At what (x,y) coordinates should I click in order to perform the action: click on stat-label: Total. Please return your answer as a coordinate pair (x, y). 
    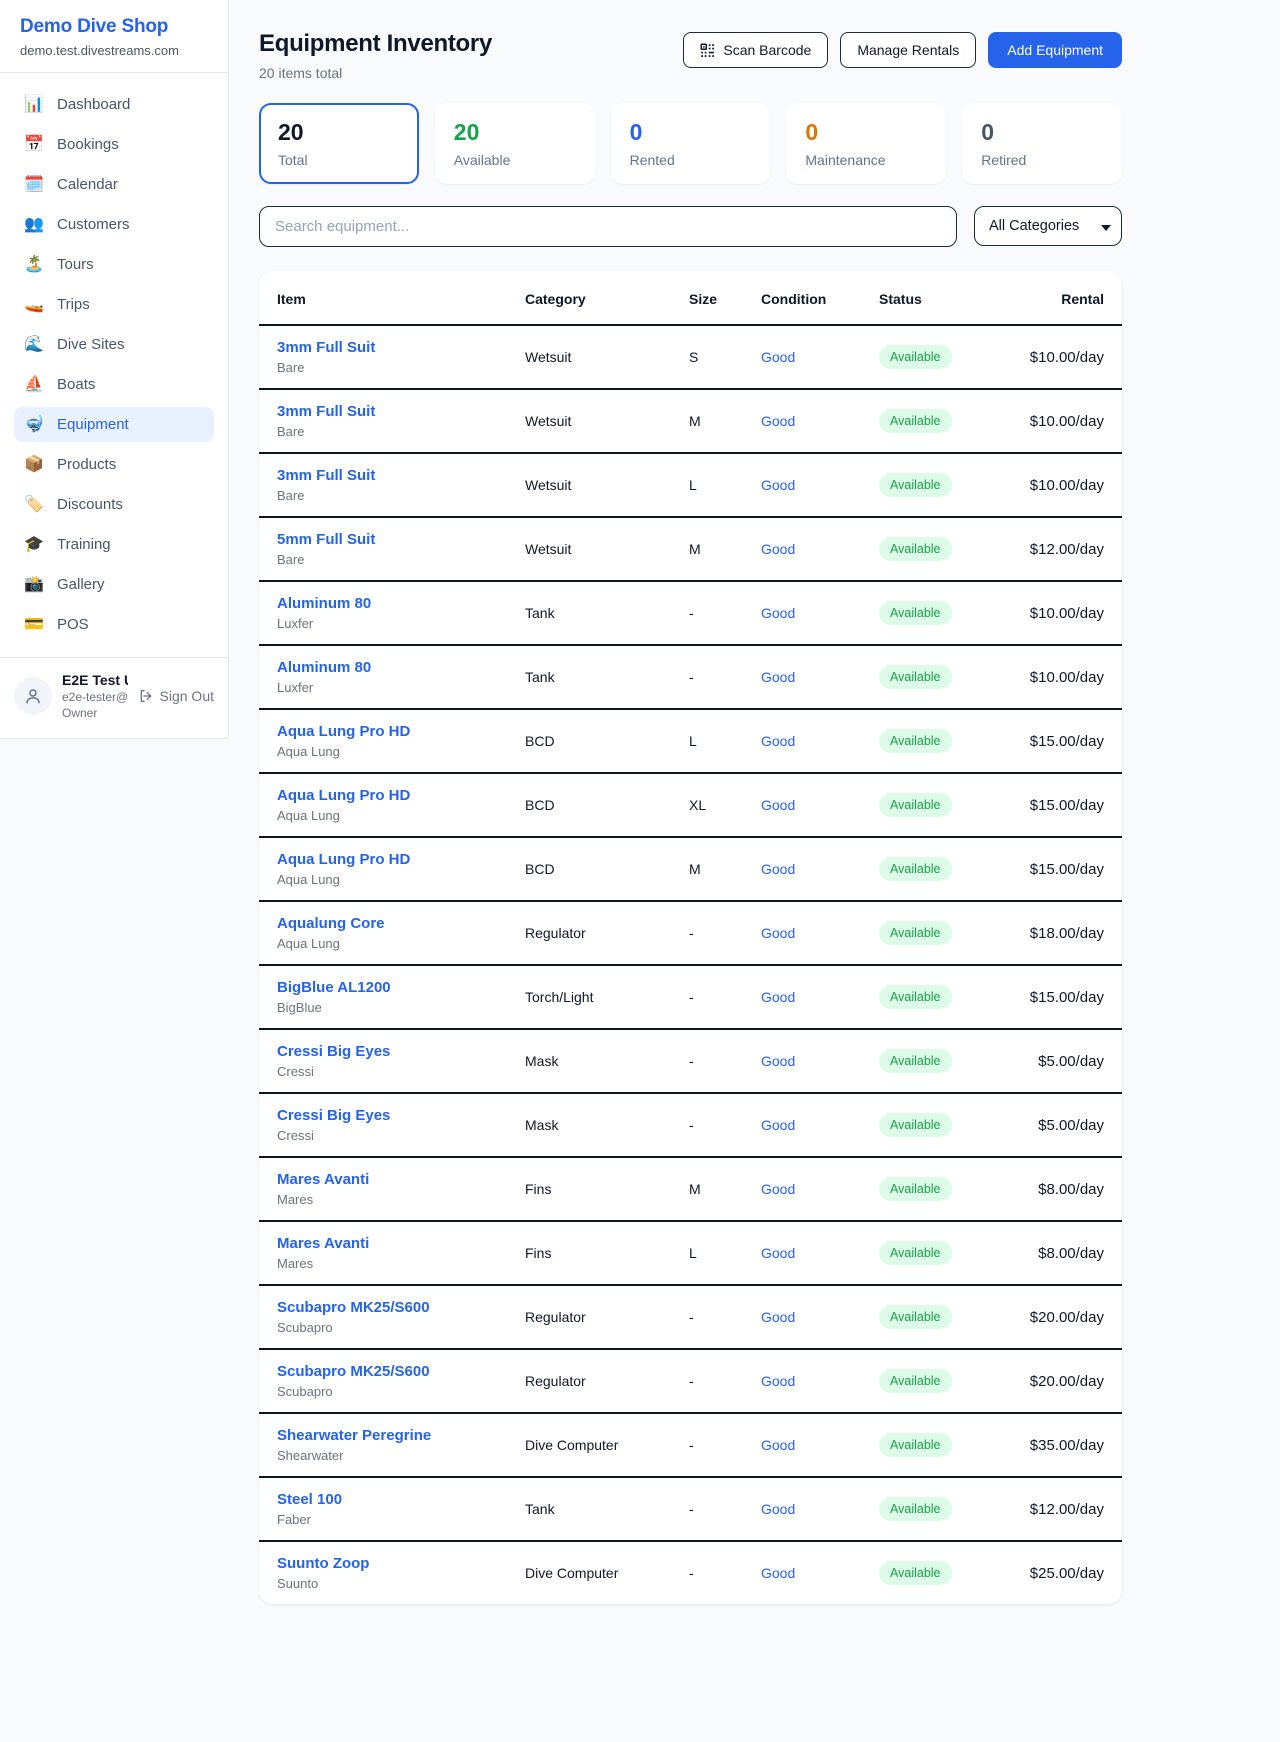
    Looking at the image, I should click on (293, 160).